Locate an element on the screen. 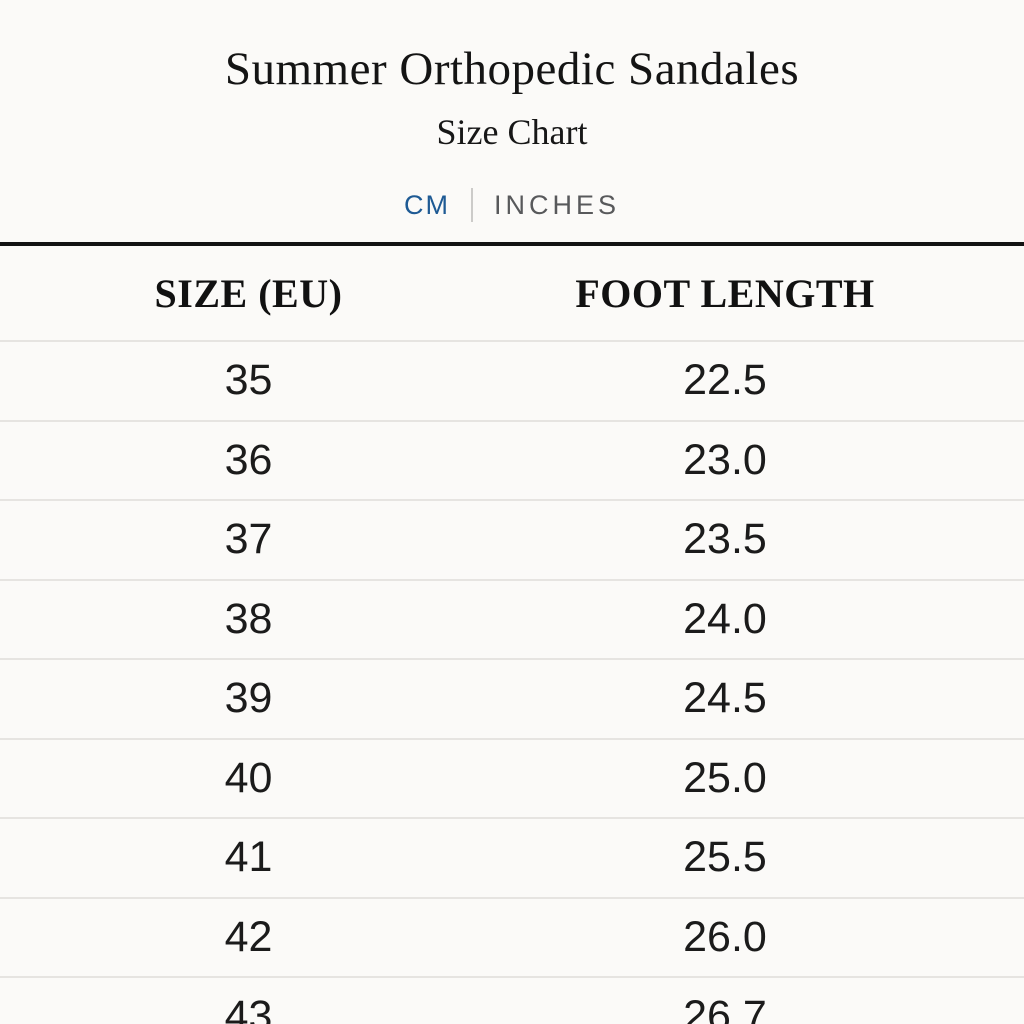 The width and height of the screenshot is (1024, 1024). table-row: 36 23.0 is located at coordinates (512, 459).